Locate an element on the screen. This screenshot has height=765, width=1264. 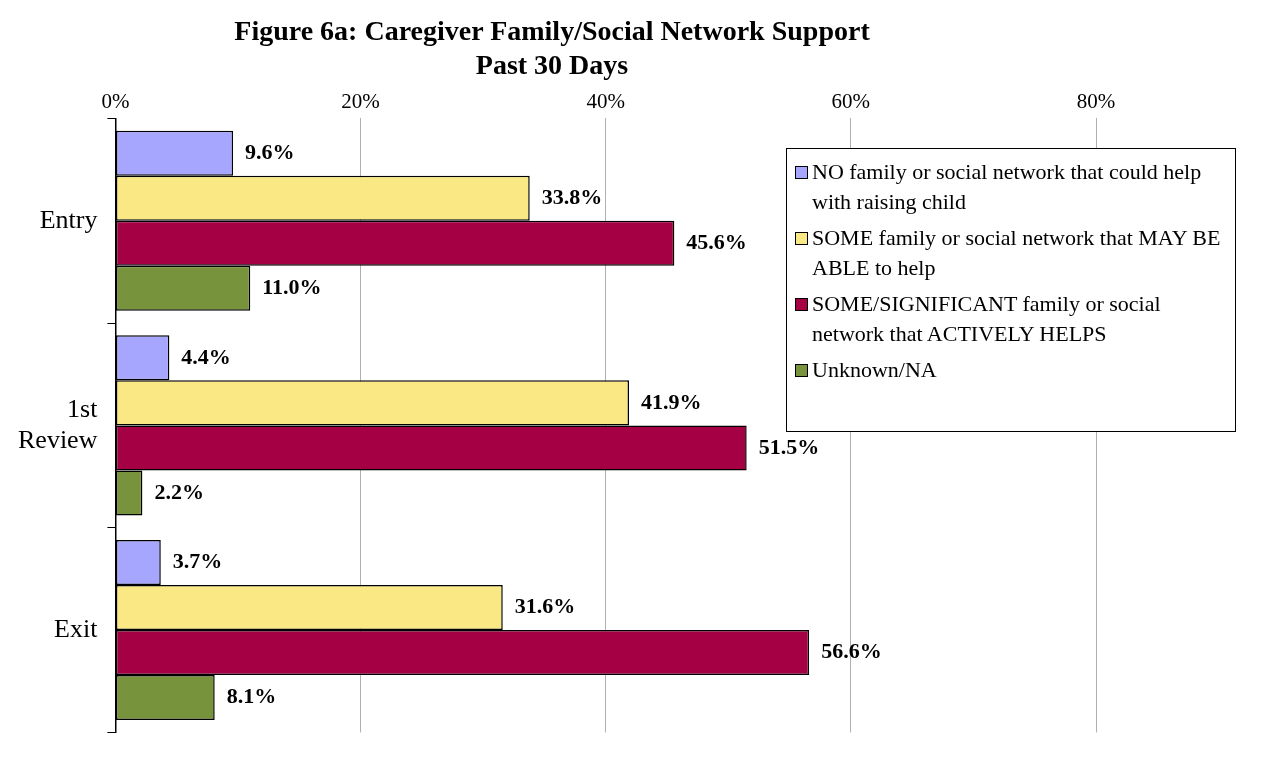
legend-label: SOME family or social network that MAY BE ABLE to help is located at coordinates (1017, 253).